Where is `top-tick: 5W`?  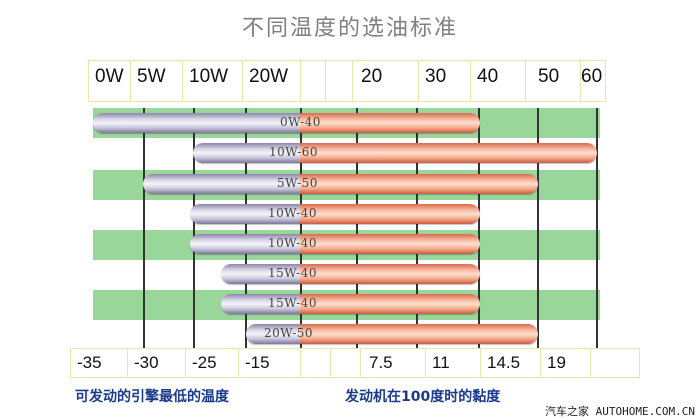 top-tick: 5W is located at coordinates (157, 81).